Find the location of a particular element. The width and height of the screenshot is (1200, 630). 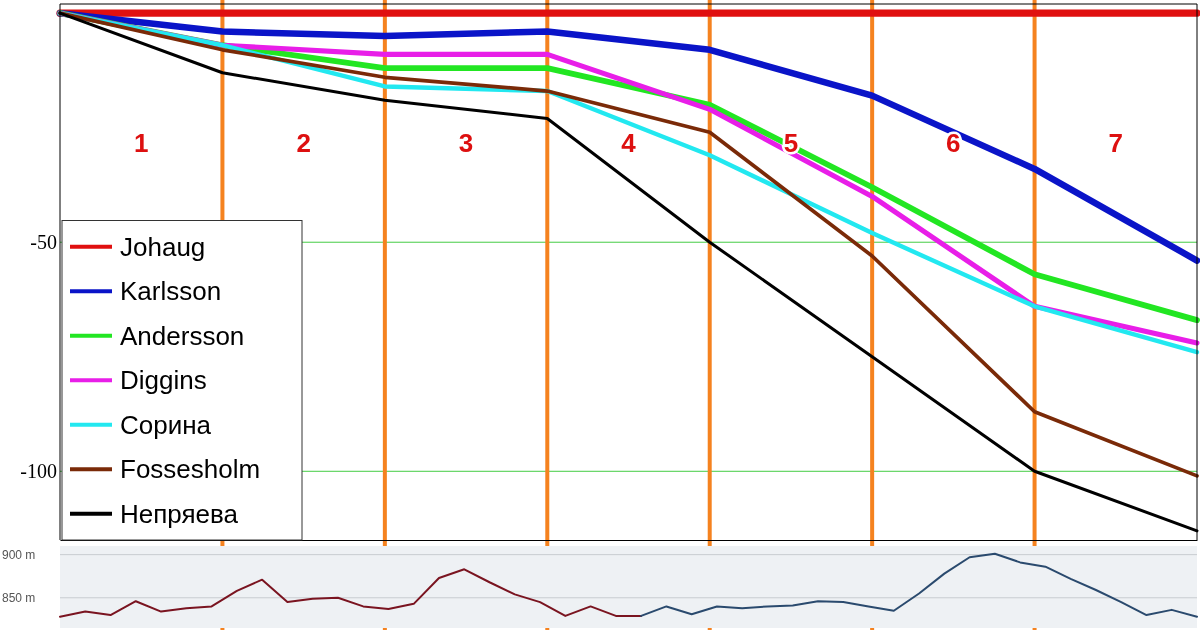

annotation: 1 is located at coordinates (141, 143).